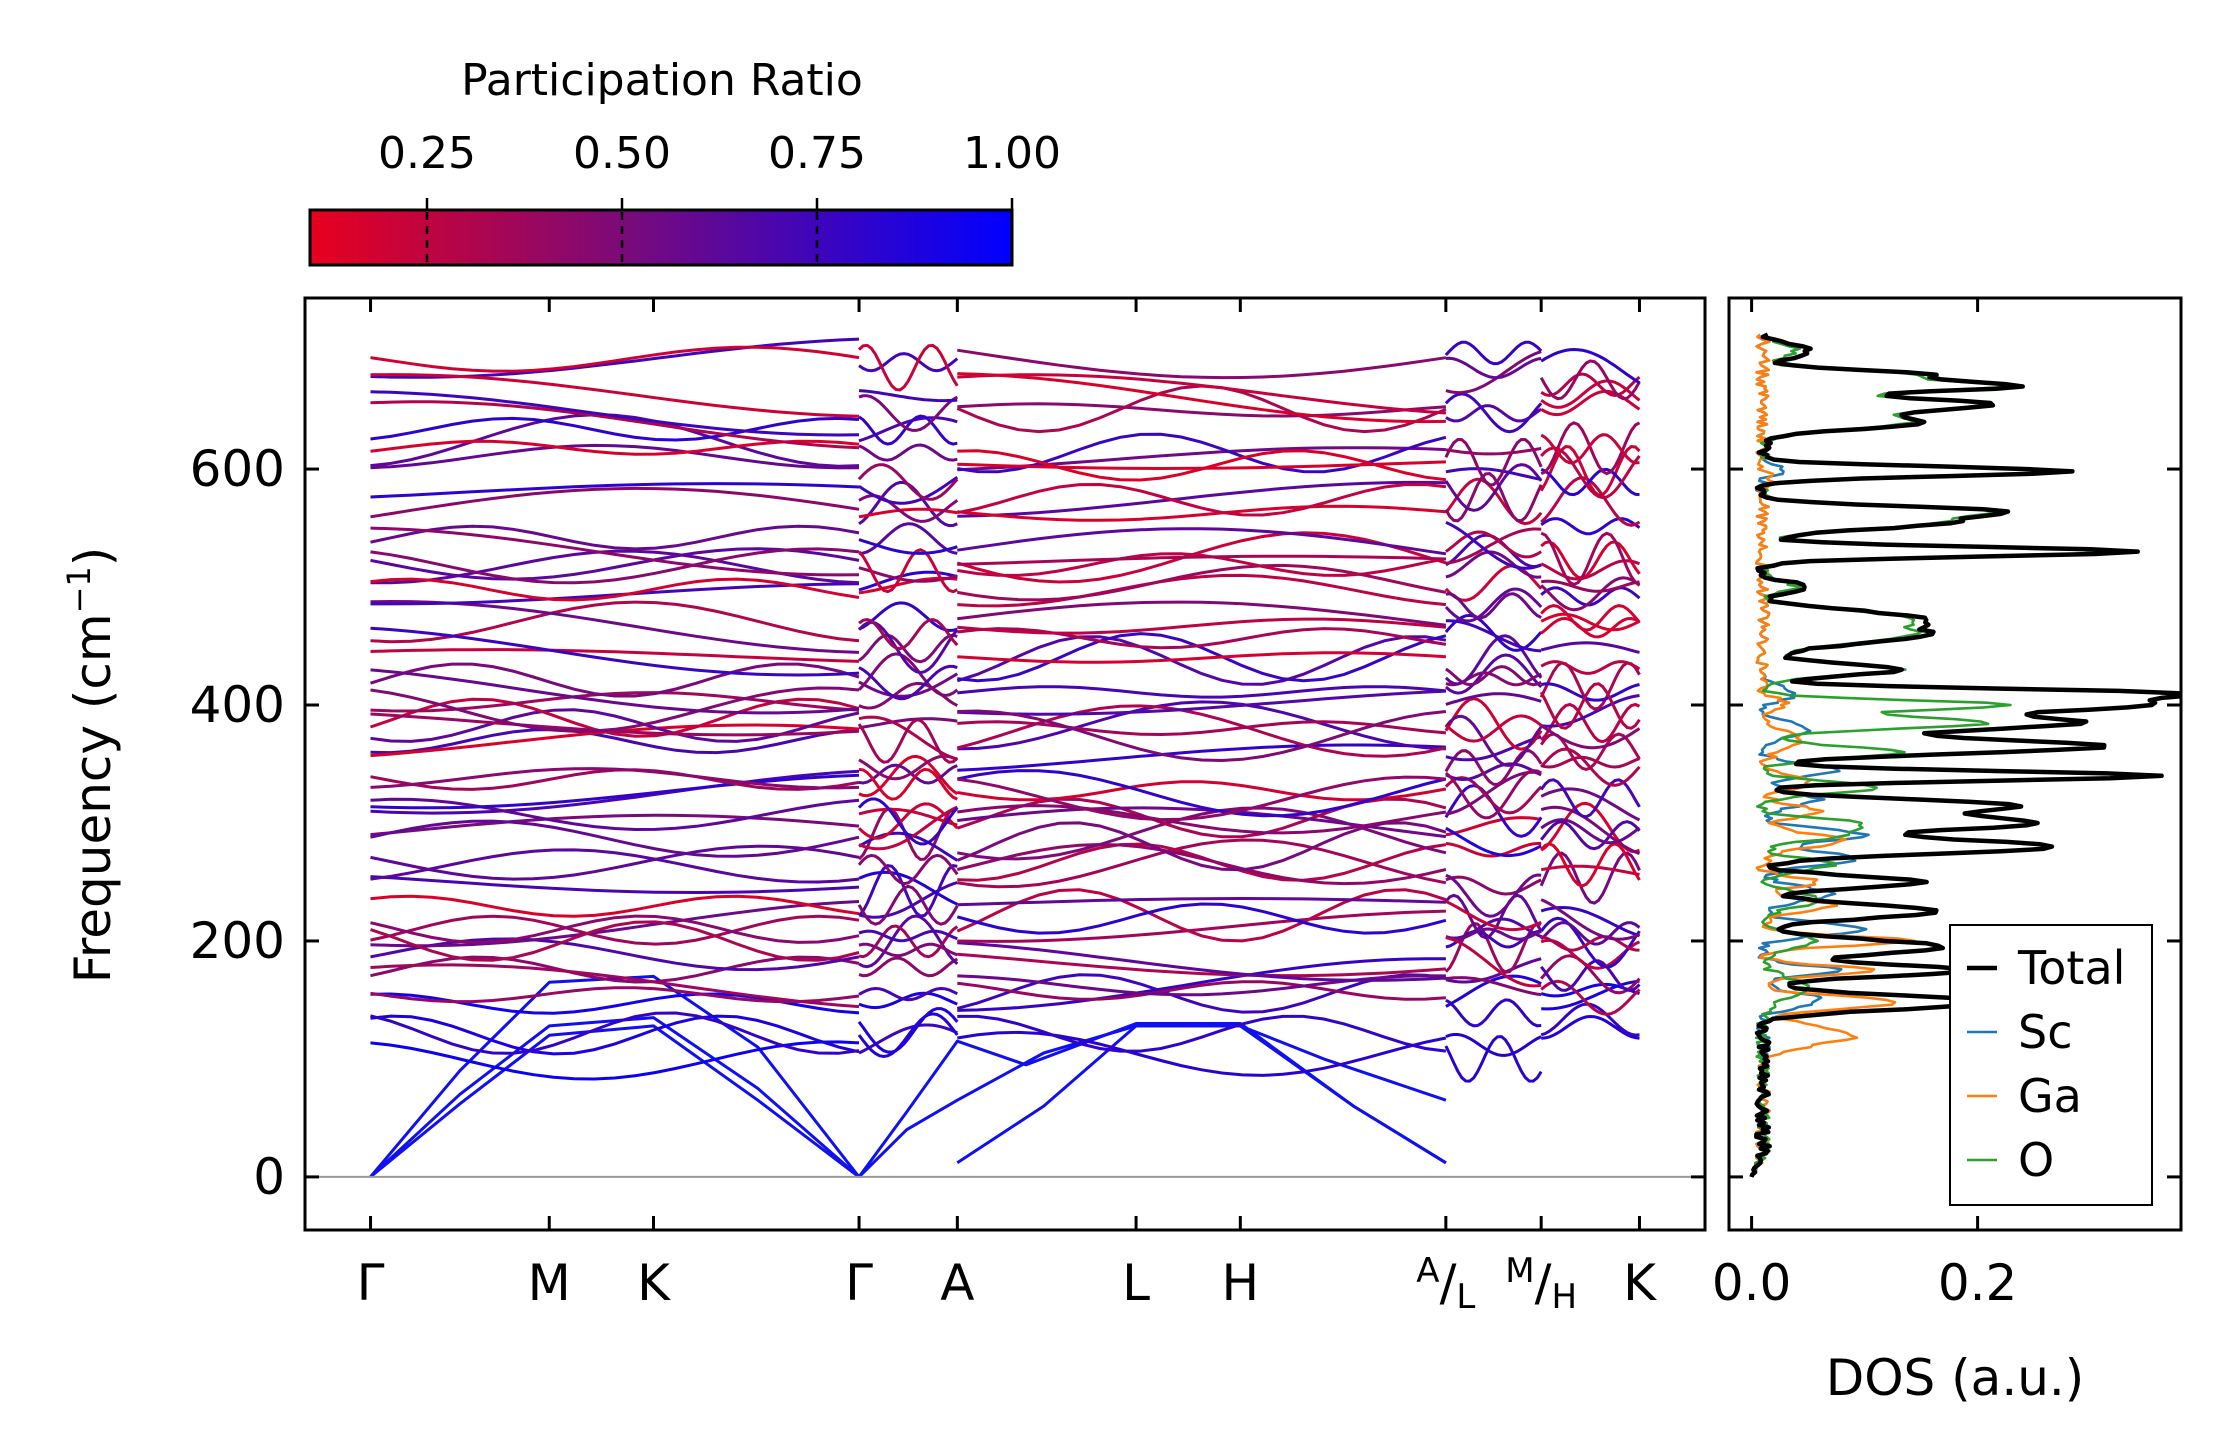  I want to click on legend-frame, so click(2051, 1065).